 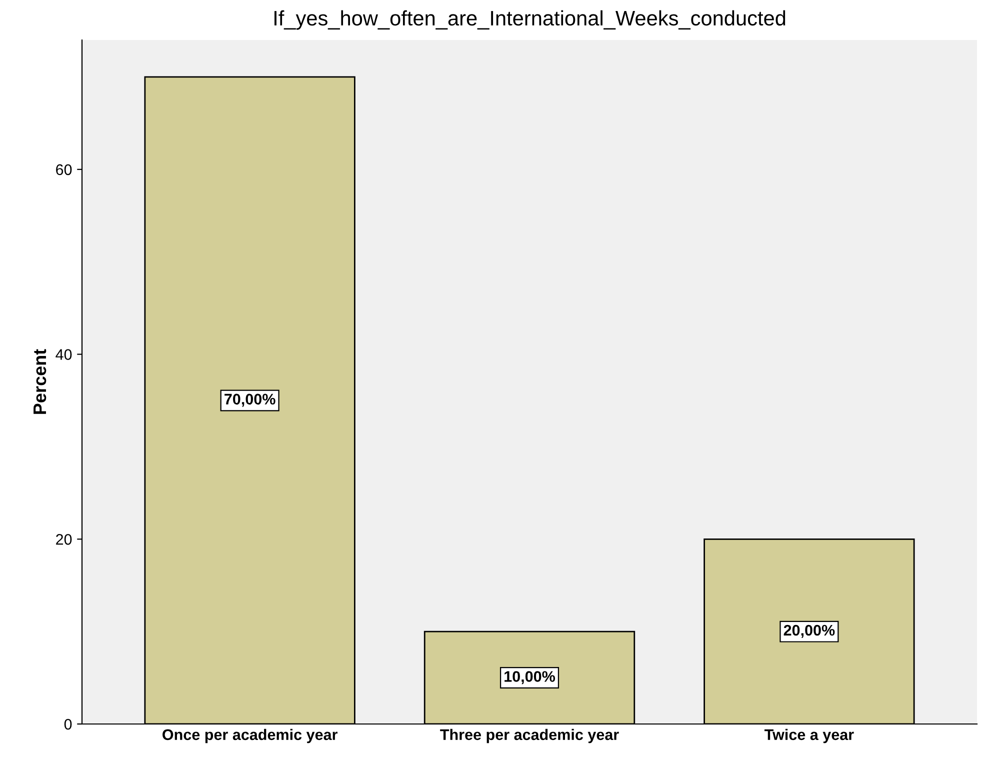 I want to click on y-tick-label: 40, so click(x=64, y=354).